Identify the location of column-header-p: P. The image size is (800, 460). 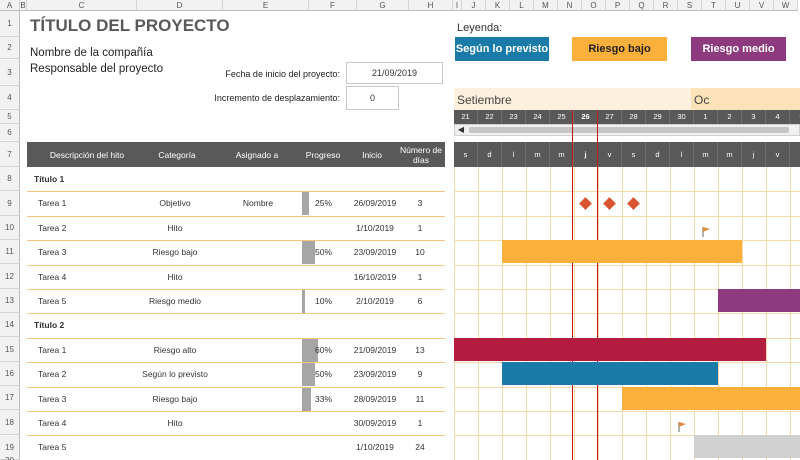
(618, 5).